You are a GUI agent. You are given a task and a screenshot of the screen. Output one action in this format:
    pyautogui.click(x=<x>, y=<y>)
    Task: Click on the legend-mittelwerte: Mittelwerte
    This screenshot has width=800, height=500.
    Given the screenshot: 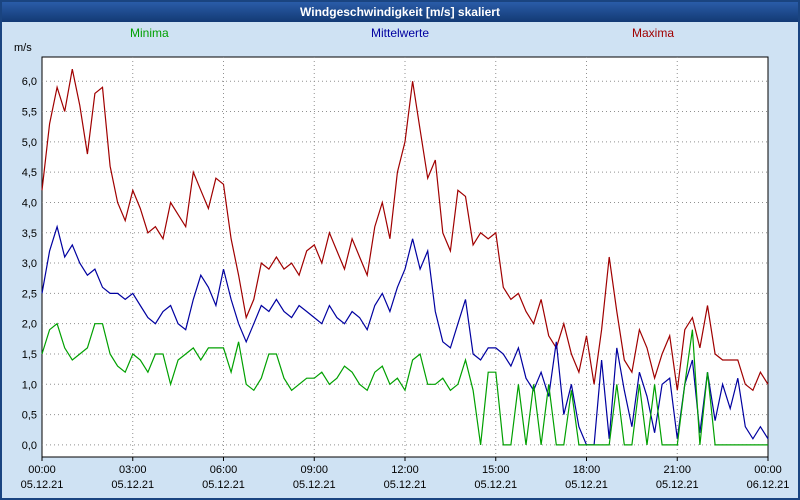 What is the action you would take?
    pyautogui.click(x=400, y=33)
    